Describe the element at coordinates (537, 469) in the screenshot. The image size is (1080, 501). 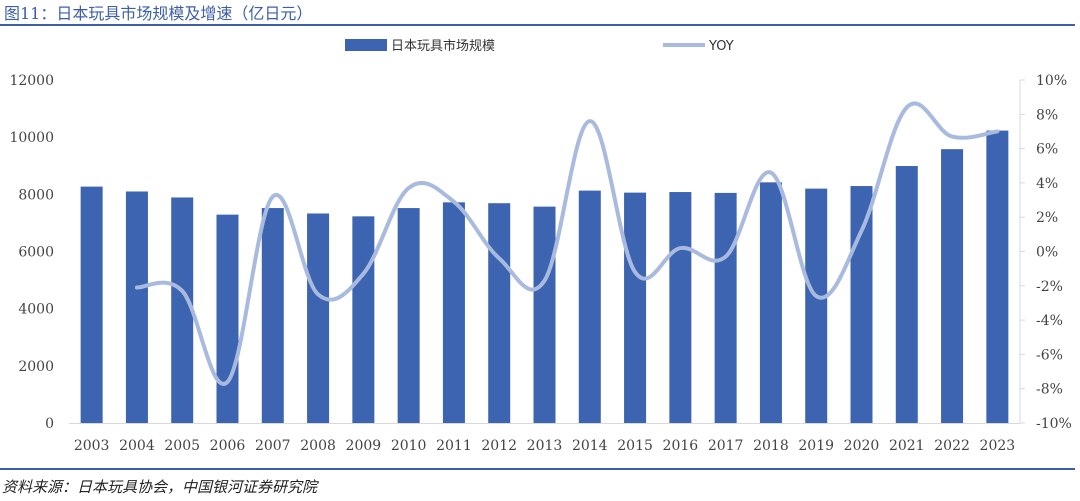
I see `bottom-divider` at that location.